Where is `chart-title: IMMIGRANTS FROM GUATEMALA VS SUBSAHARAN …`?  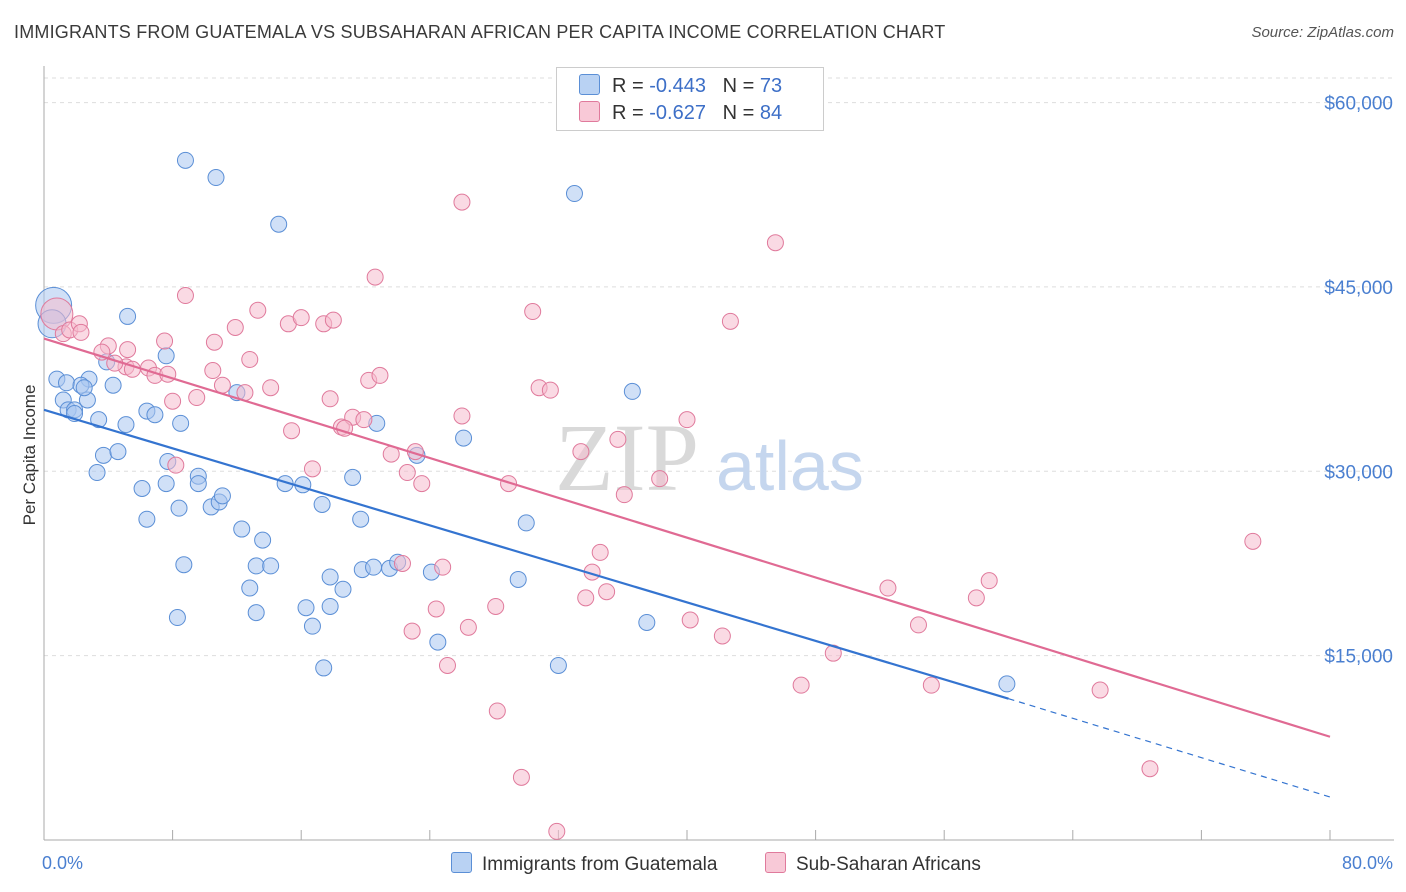 chart-title: IMMIGRANTS FROM GUATEMALA VS SUBSAHARAN … is located at coordinates (480, 32).